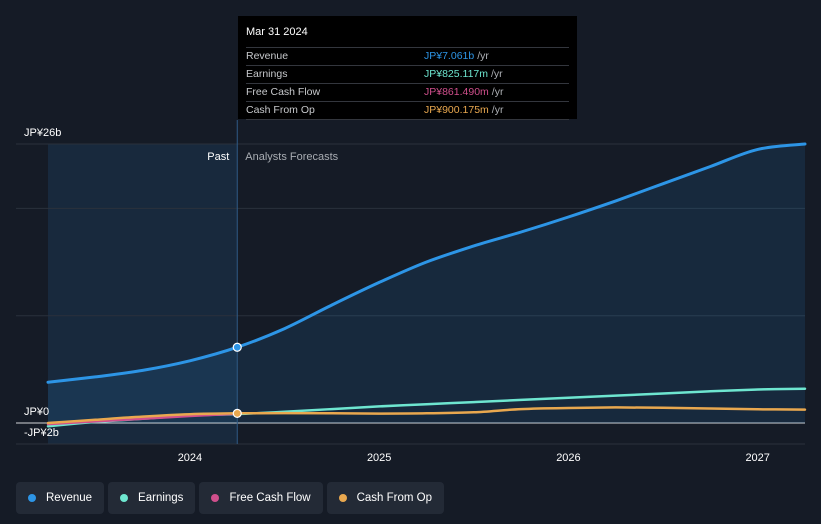 The width and height of the screenshot is (821, 524). What do you see at coordinates (190, 458) in the screenshot?
I see `x-tick-label: 2024` at bounding box center [190, 458].